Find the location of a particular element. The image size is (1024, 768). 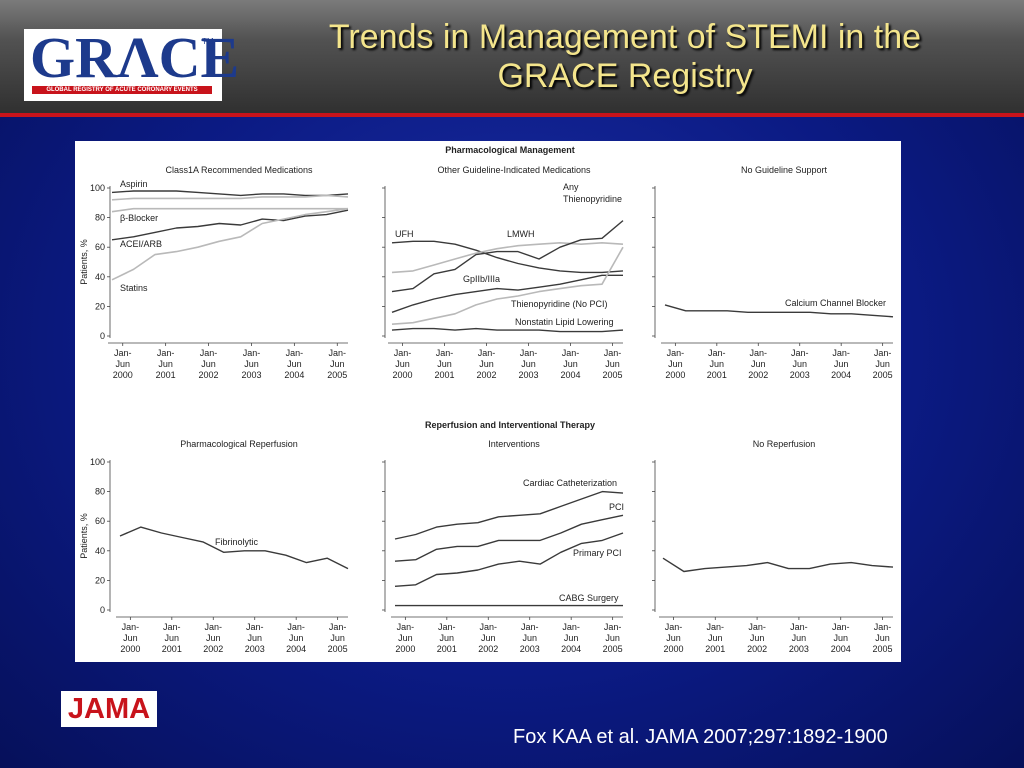

grace-logo-tagline: GLOBAL REGISTRY OF ACUTE CORONARY EVENTS is located at coordinates (122, 90).